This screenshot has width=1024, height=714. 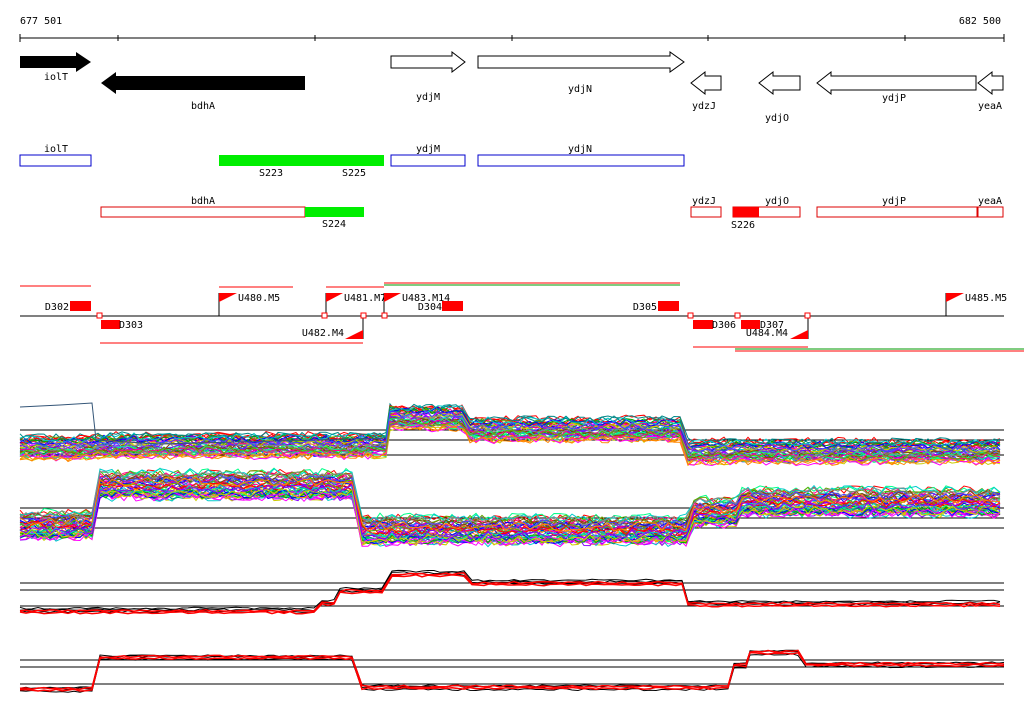 What do you see at coordinates (772, 325) in the screenshot?
I see `feature-label-D307: D307` at bounding box center [772, 325].